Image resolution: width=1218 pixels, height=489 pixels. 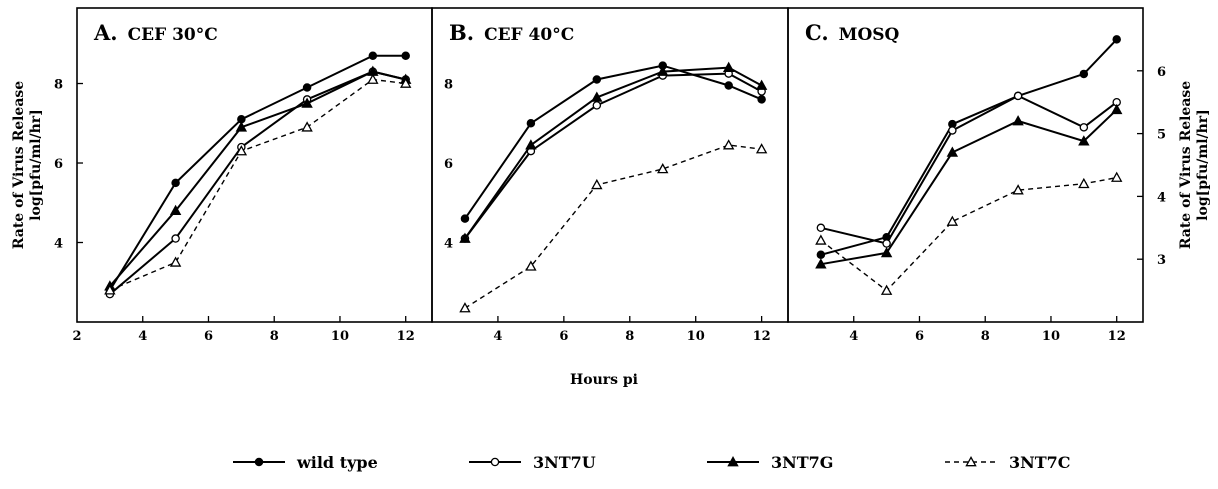 What do you see at coordinates (564, 462) in the screenshot?
I see `legend-label-3nt7u: 3NT7U` at bounding box center [564, 462].